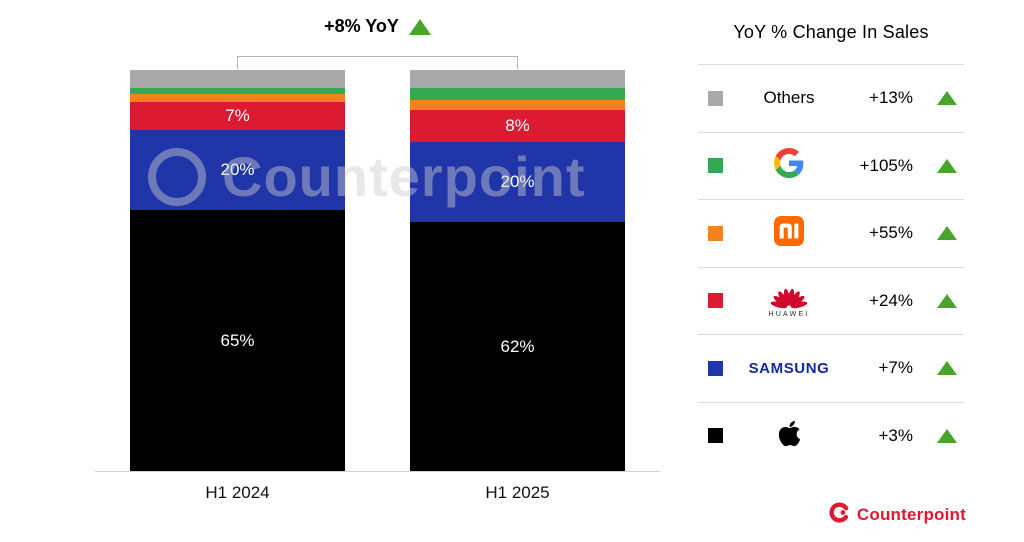  What do you see at coordinates (891, 98) in the screenshot?
I see `others-change-value: +13%` at bounding box center [891, 98].